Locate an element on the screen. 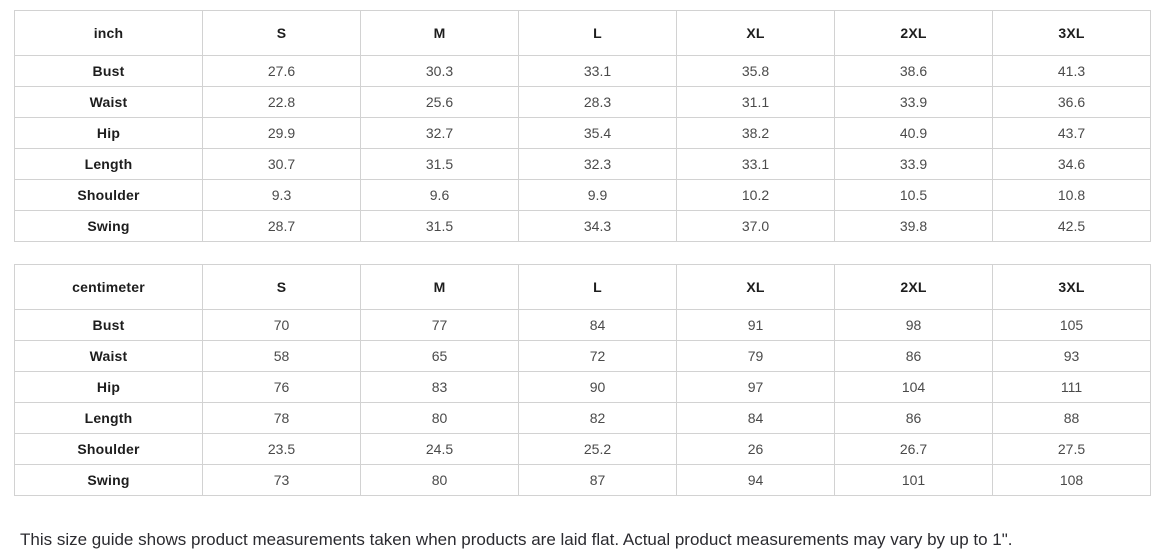 This screenshot has width=1166, height=560. measurement-value: 32.3 is located at coordinates (597, 164).